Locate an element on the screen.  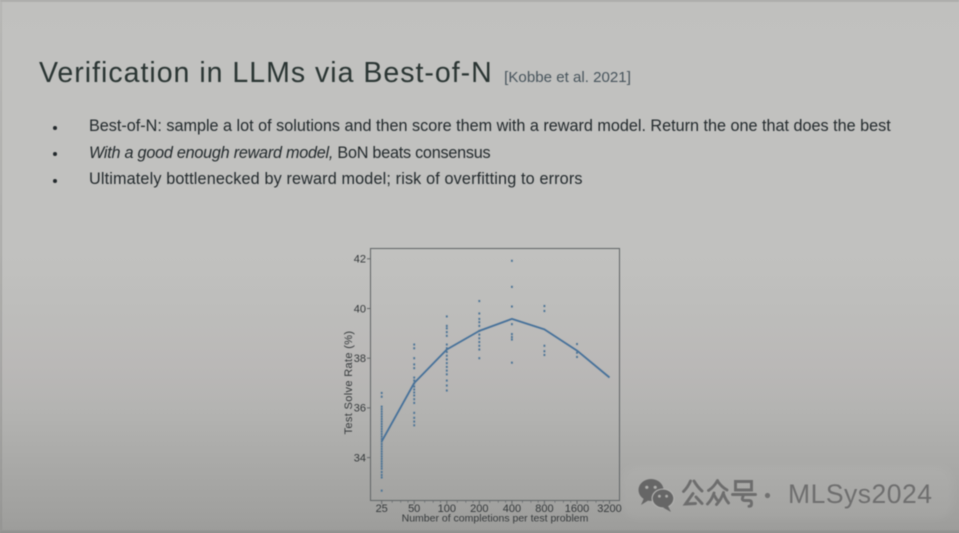
svg-text: 40 is located at coordinates (360, 309).